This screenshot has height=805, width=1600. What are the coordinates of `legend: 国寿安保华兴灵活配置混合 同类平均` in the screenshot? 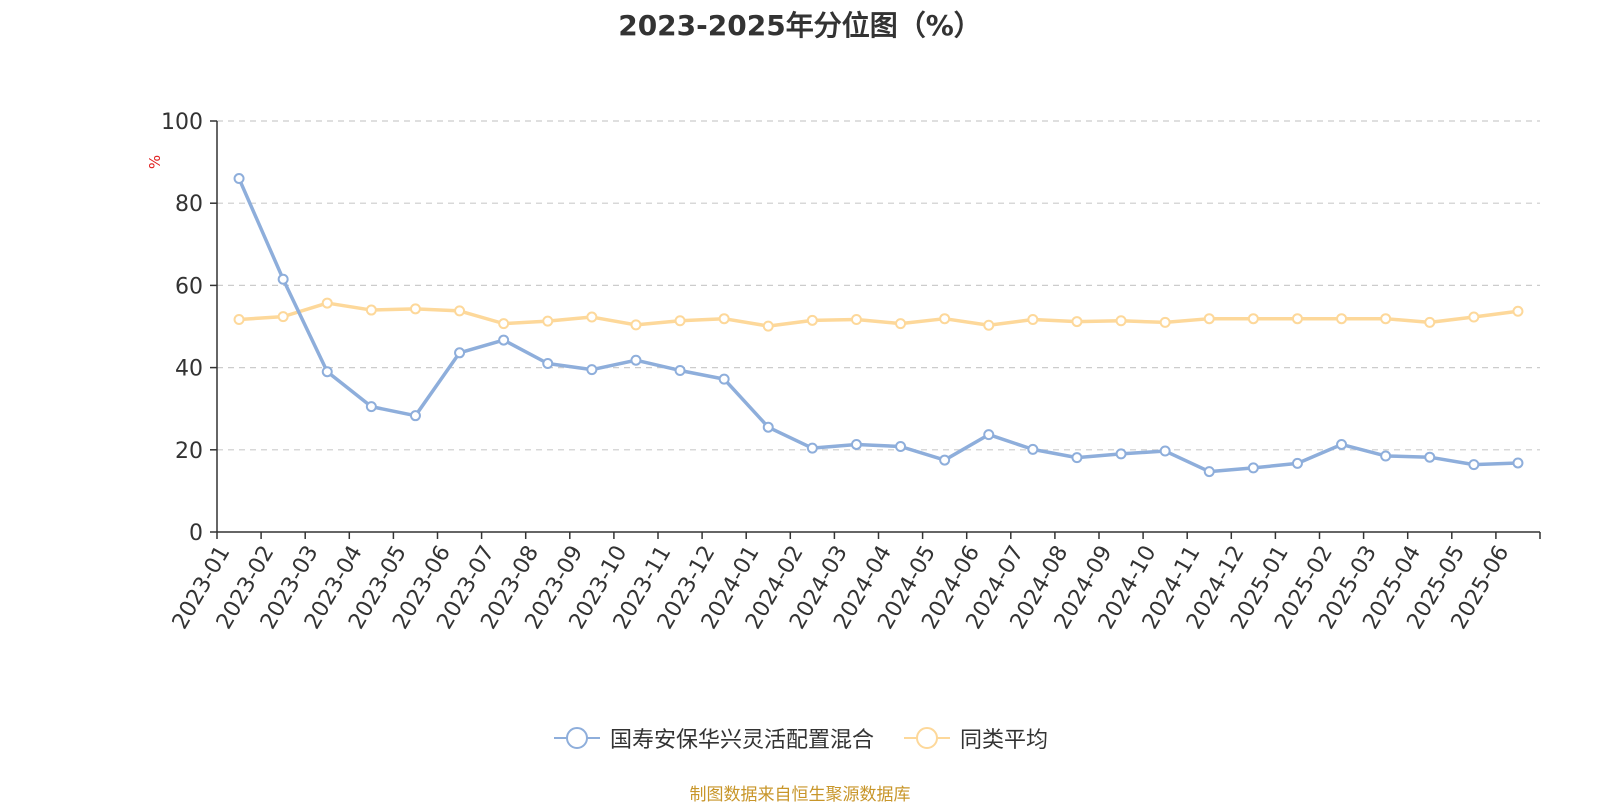 It's located at (800, 738).